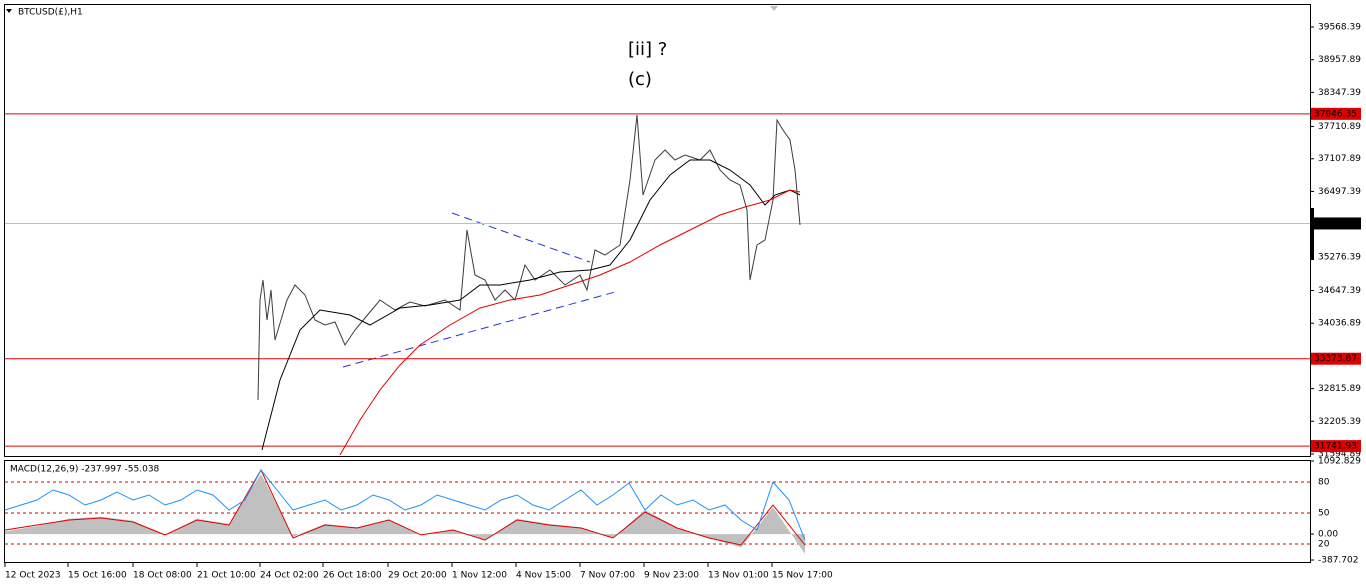  I want to click on x-tick-label: 15 Nov 17:00, so click(802, 576).